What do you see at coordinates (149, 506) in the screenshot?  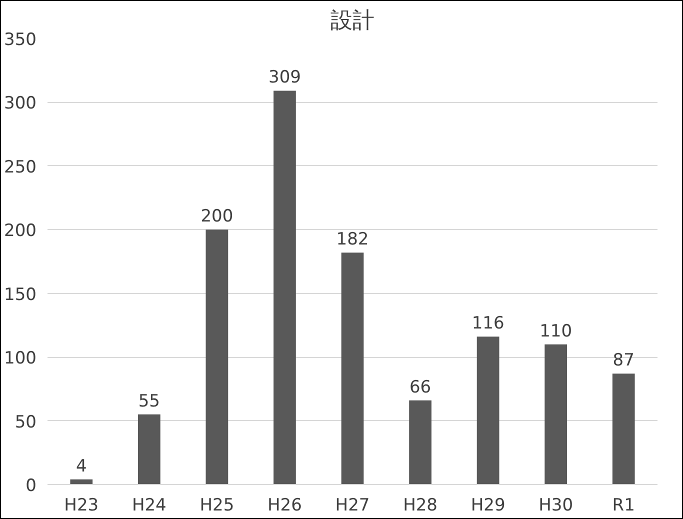 I see `x-tick-label: H24` at bounding box center [149, 506].